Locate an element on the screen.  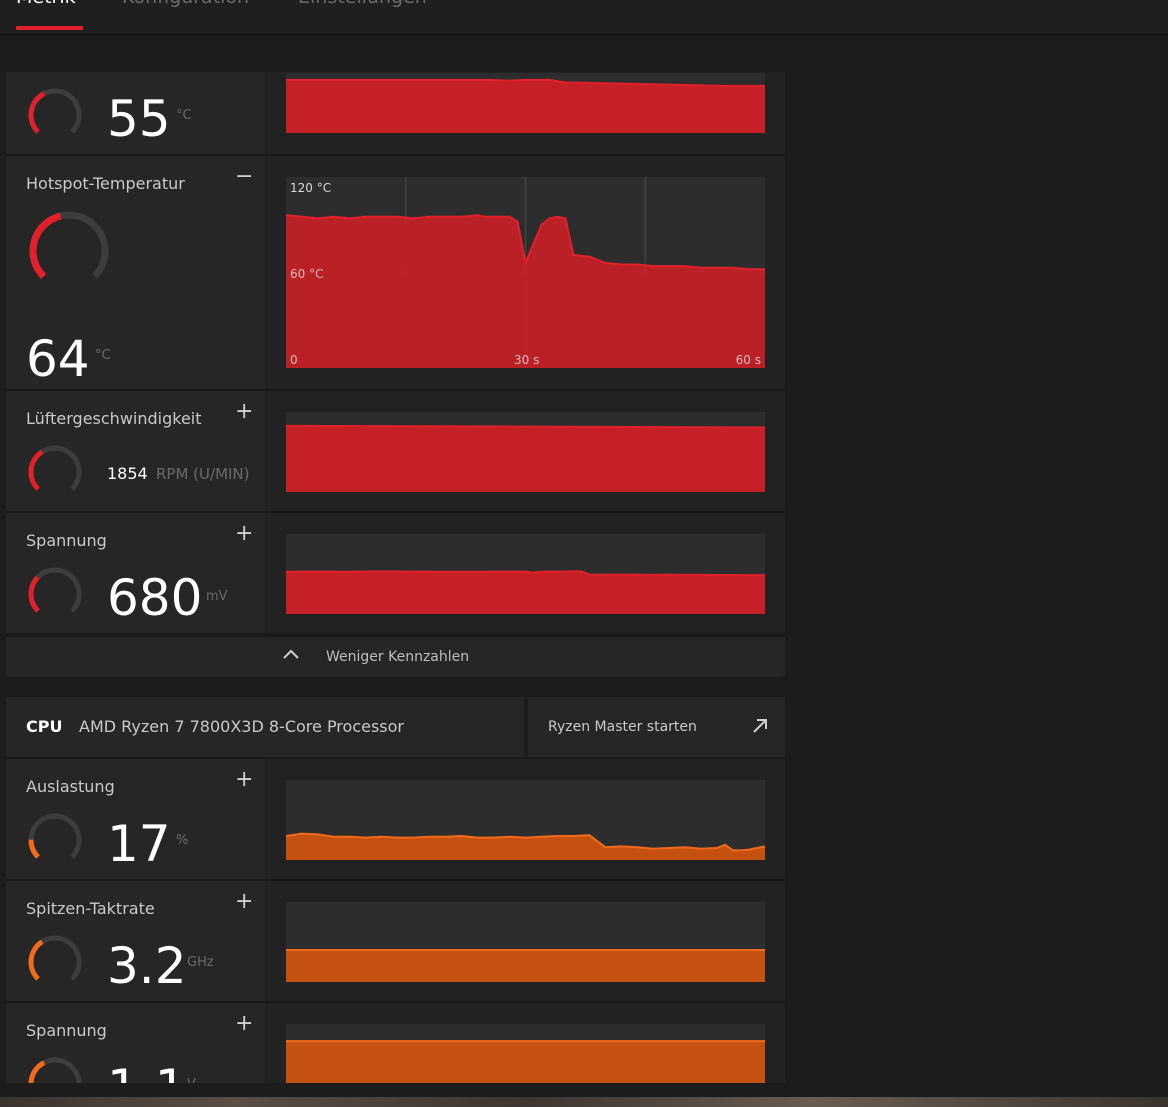
hotspot-chart: 120 °C 60 °C 0 30 s 60 s is located at coordinates (525, 272).